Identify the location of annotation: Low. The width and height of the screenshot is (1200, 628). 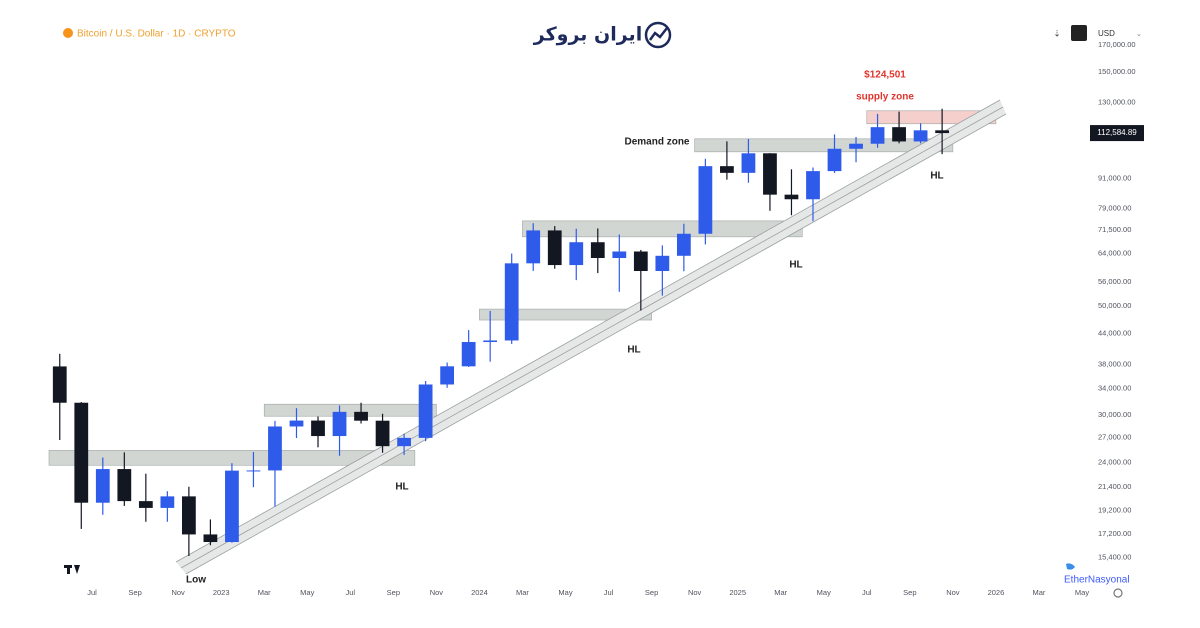
(196, 580).